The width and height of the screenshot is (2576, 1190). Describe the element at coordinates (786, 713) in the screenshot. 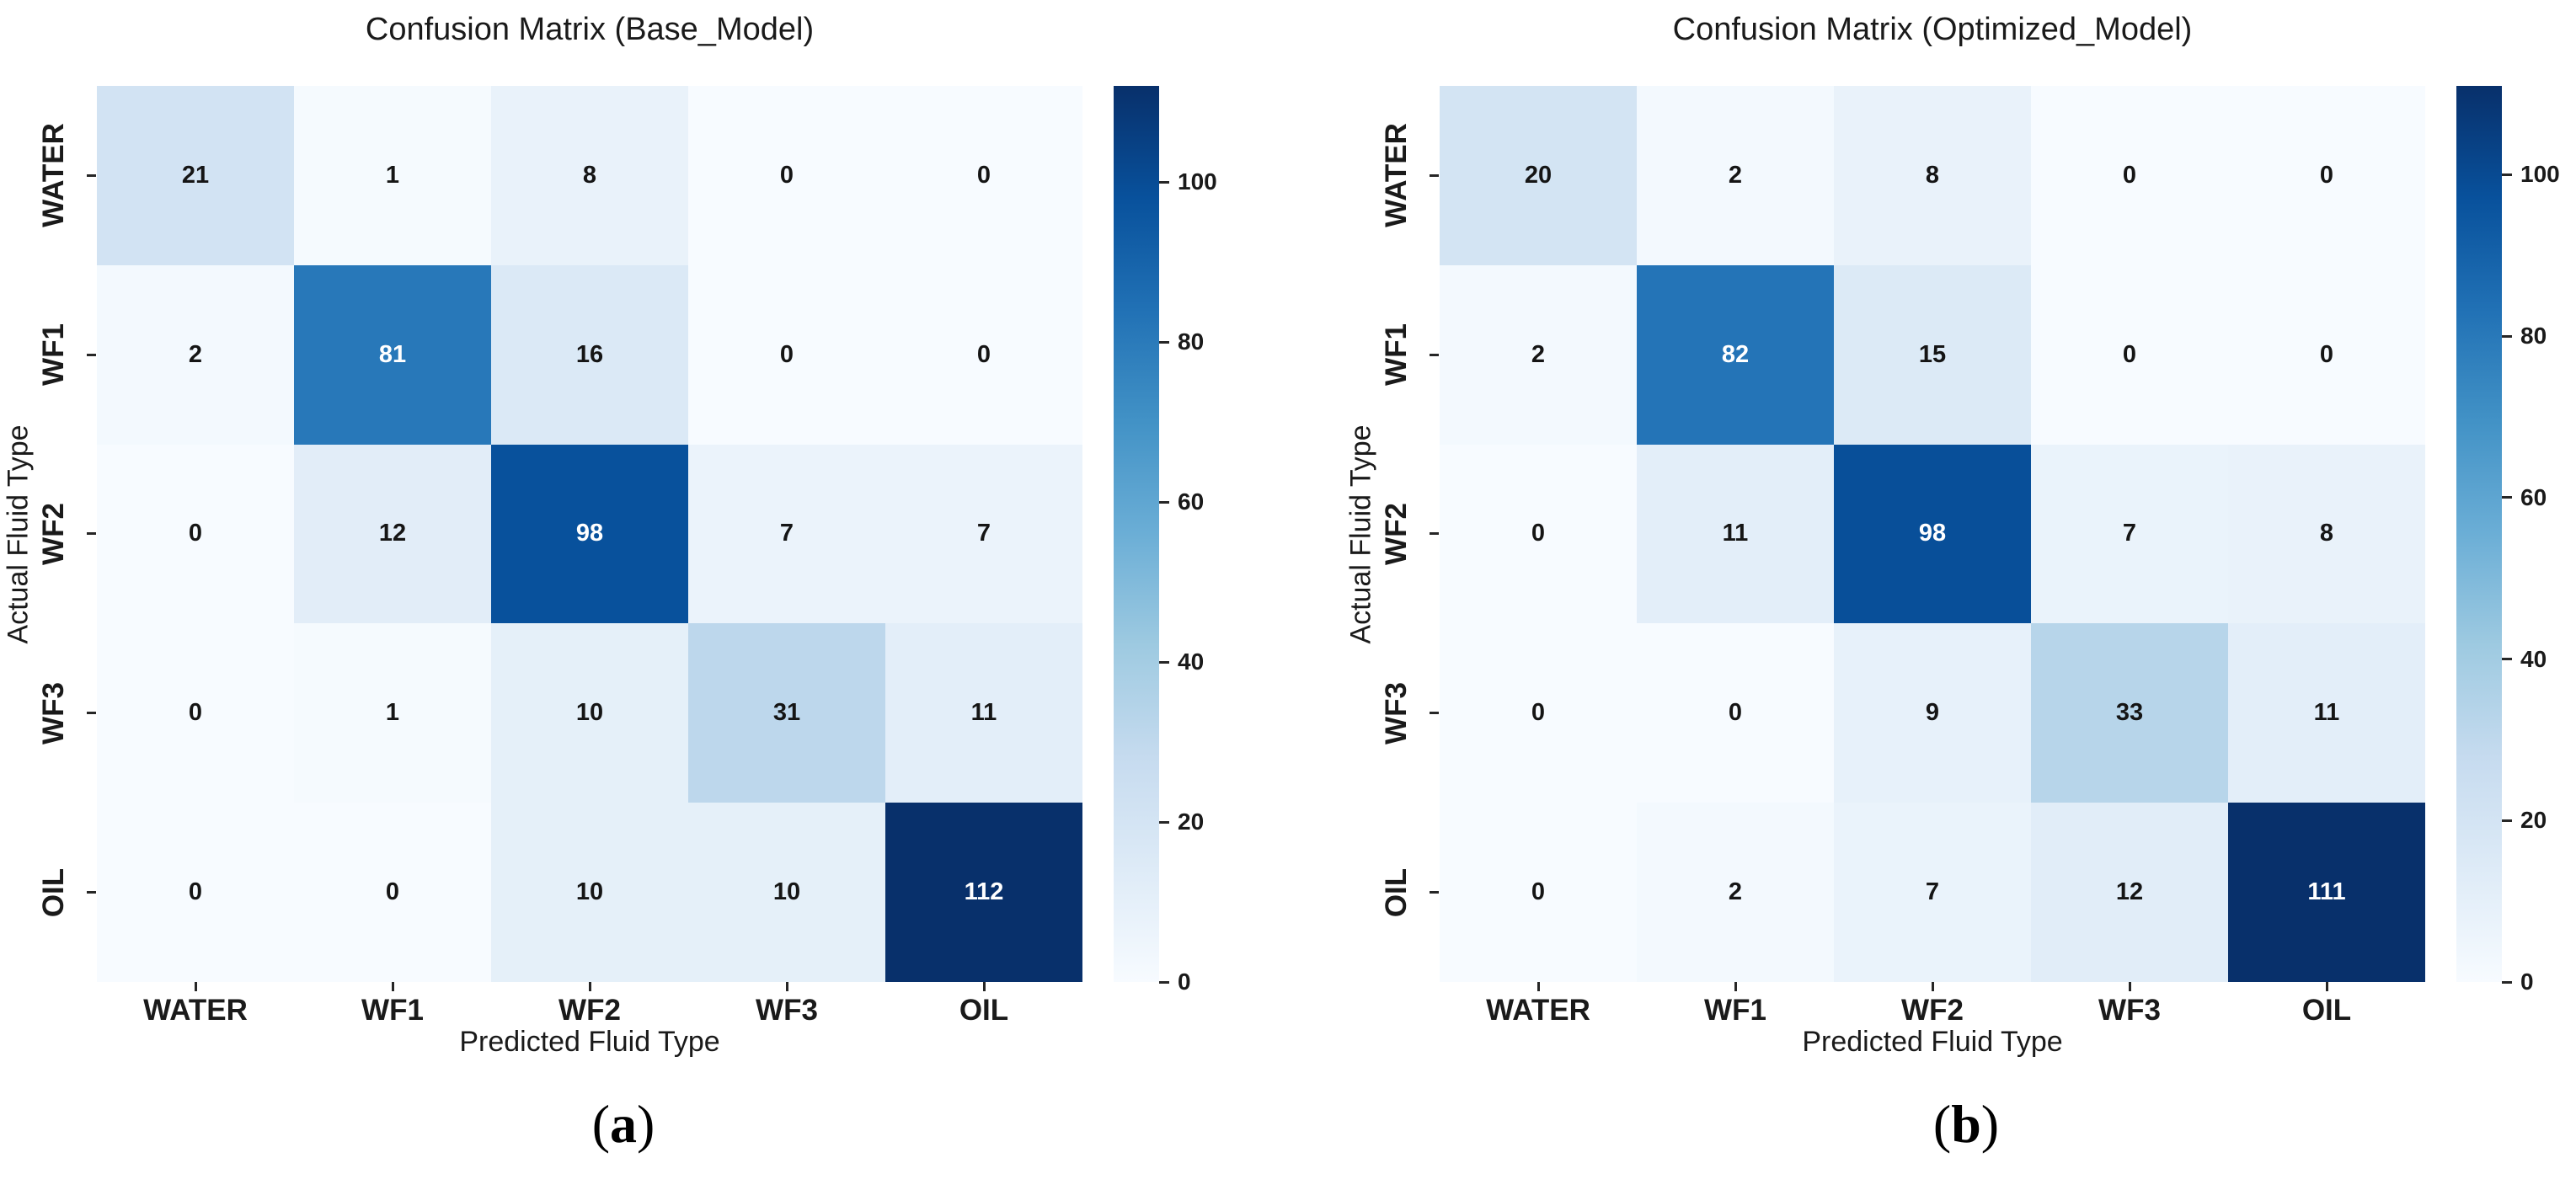

I see `matrix-cell: 31` at that location.